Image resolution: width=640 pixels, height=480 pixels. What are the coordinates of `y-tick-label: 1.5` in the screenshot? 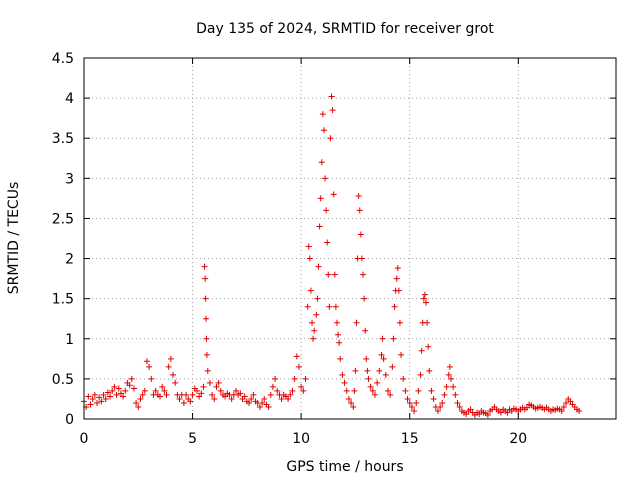 It's located at (63, 300).